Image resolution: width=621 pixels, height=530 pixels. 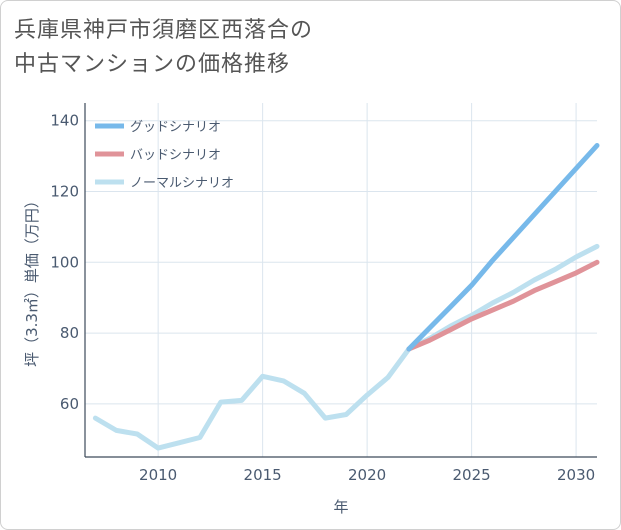 I want to click on x-tick-label: 2020, so click(x=367, y=475).